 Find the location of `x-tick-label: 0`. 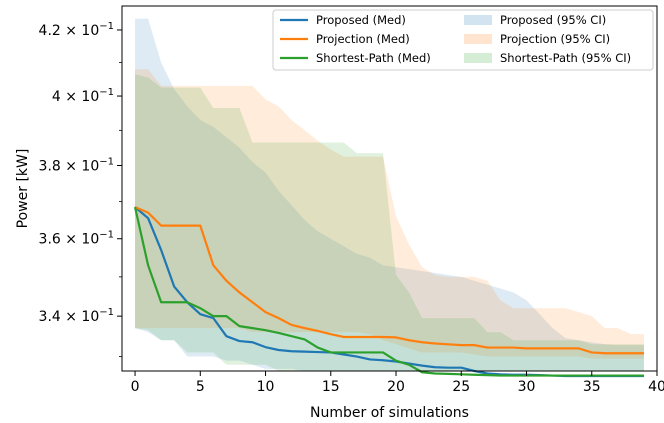

x-tick-label: 0 is located at coordinates (135, 387).